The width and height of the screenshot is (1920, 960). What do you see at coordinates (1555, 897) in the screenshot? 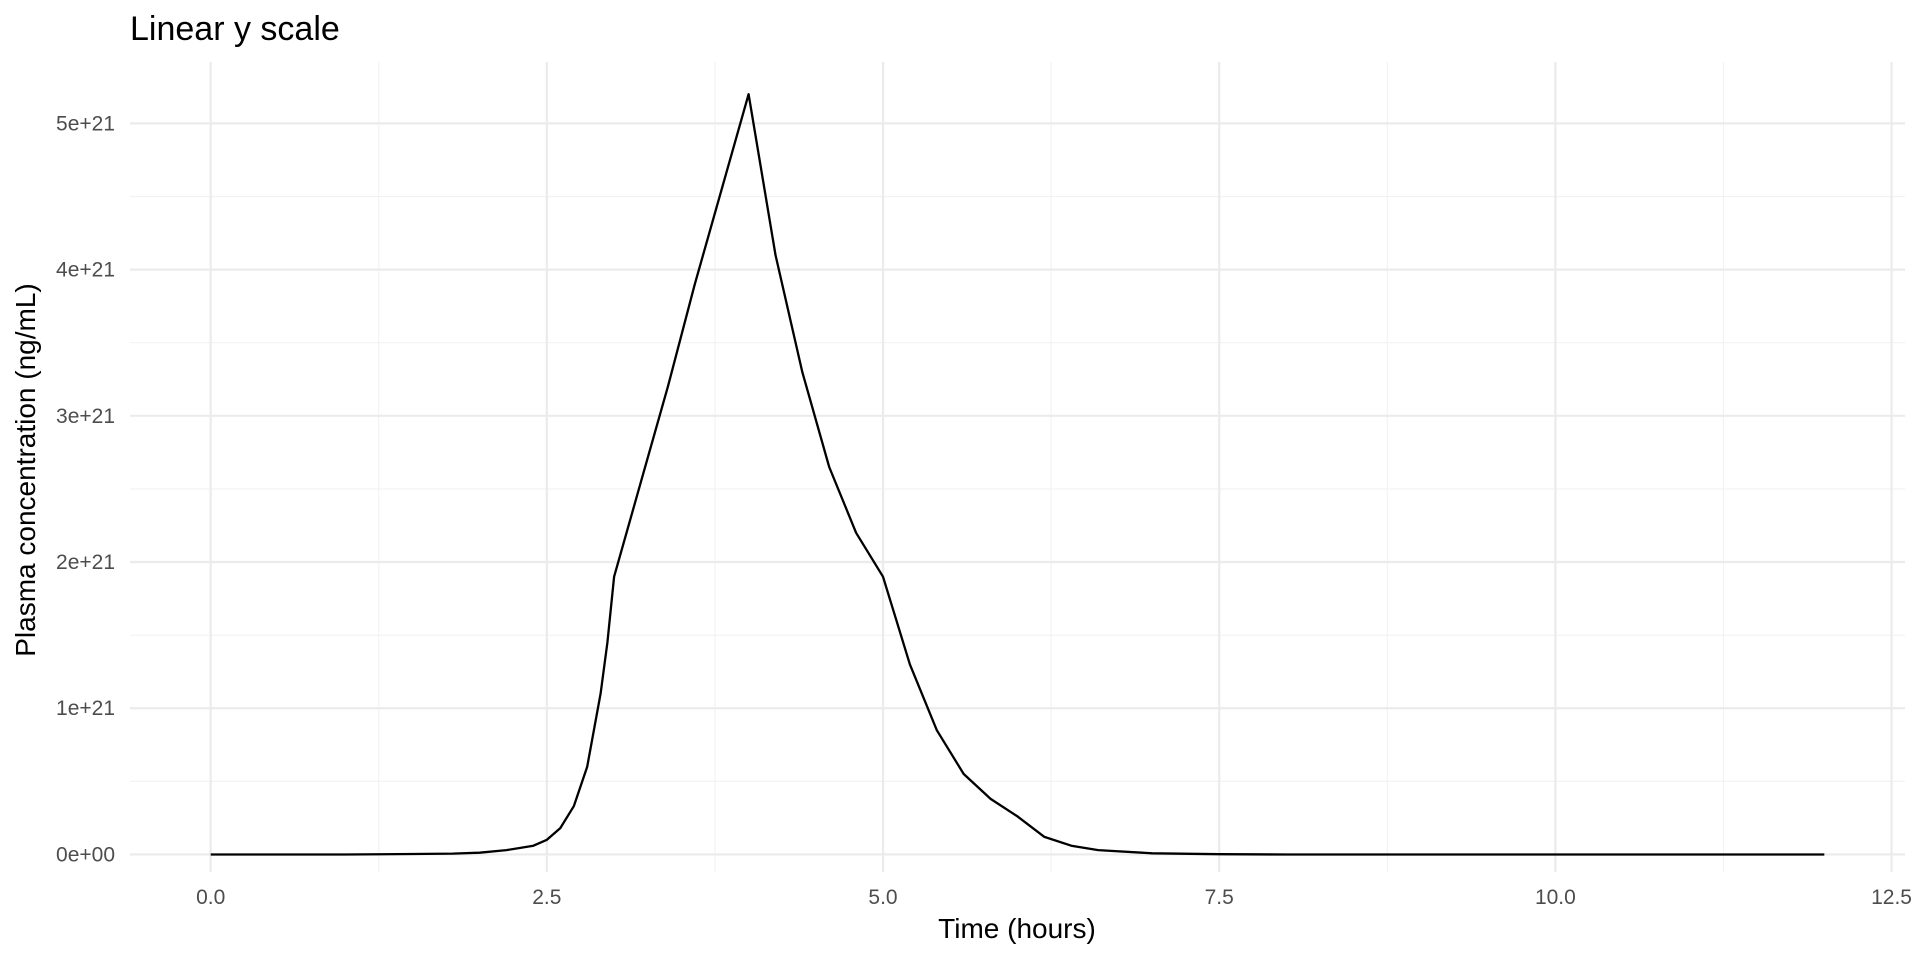
I see `x-tick-label: 10.0` at bounding box center [1555, 897].